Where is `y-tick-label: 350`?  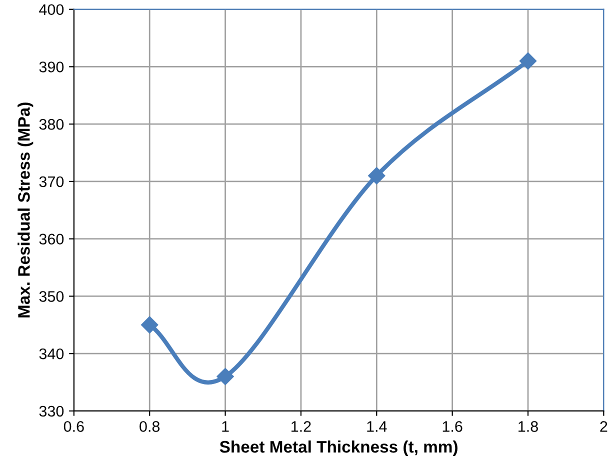 y-tick-label: 350 is located at coordinates (51, 296).